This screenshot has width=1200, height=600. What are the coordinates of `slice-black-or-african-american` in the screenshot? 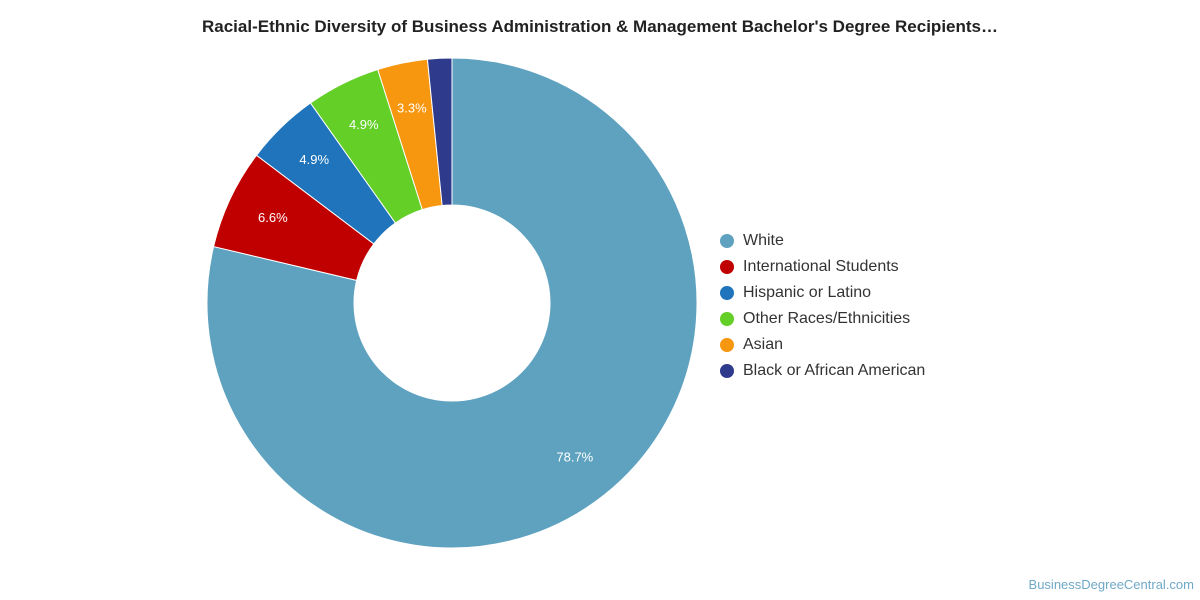 It's located at (439, 132).